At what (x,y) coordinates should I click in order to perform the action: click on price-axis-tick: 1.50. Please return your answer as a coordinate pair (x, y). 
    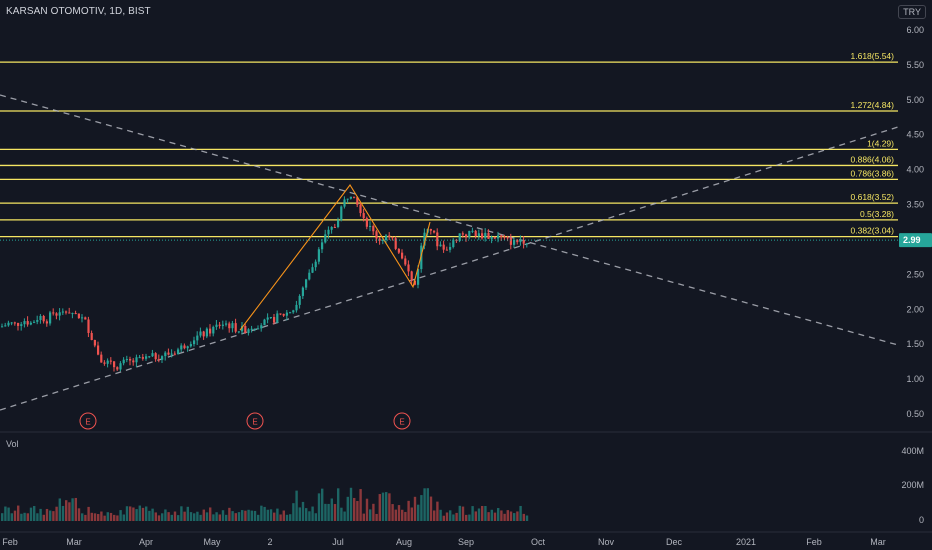
    Looking at the image, I should click on (915, 344).